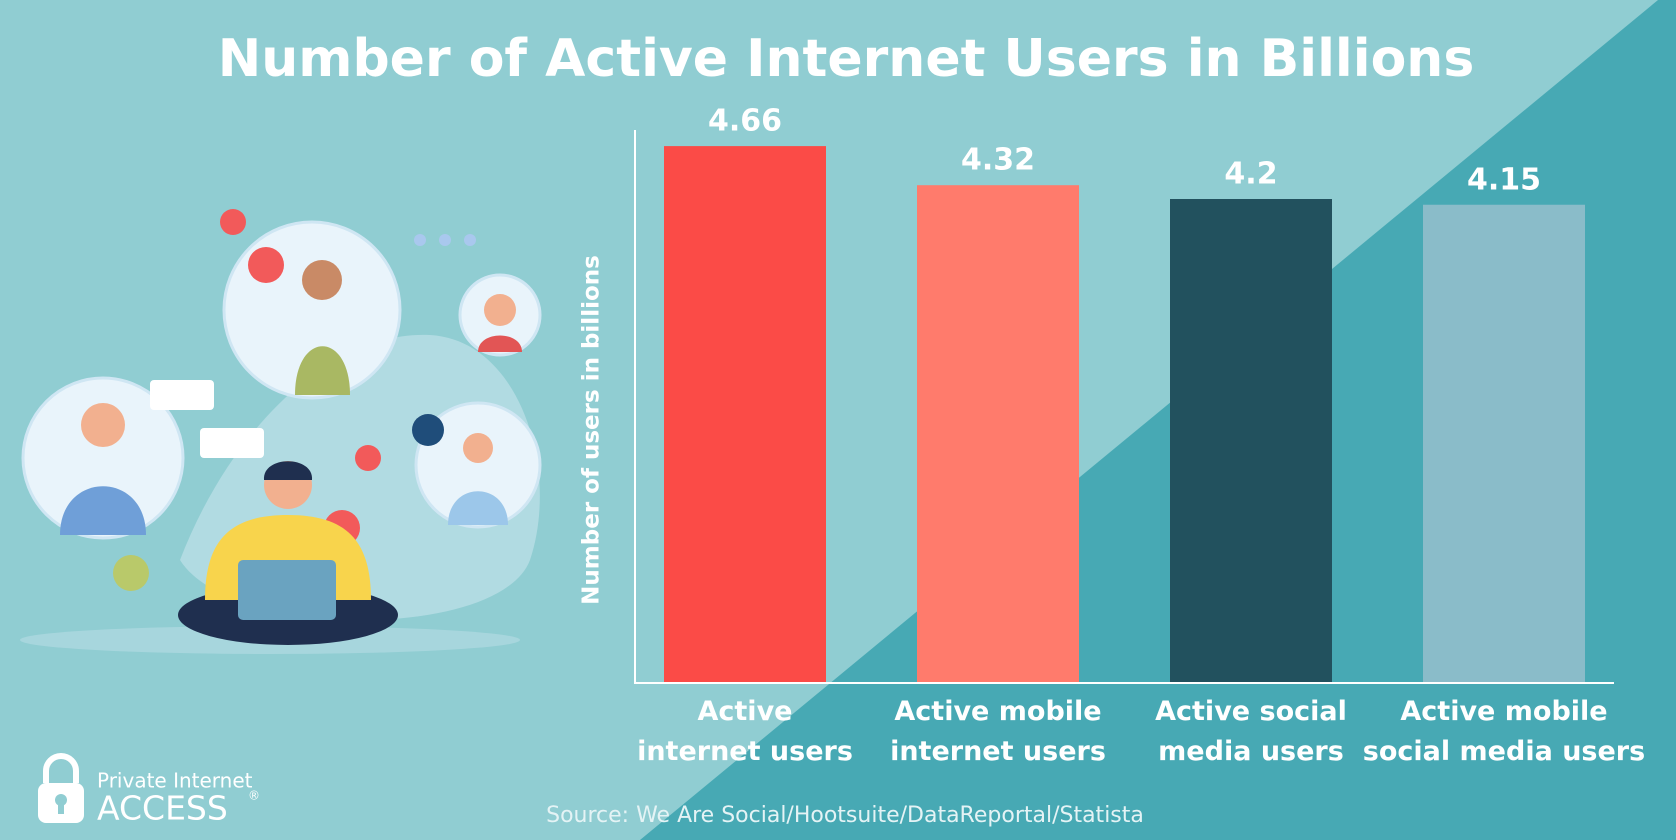 Image resolution: width=1676 pixels, height=840 pixels. Describe the element at coordinates (745, 731) in the screenshot. I see `x-tick-label: Active internet users` at that location.